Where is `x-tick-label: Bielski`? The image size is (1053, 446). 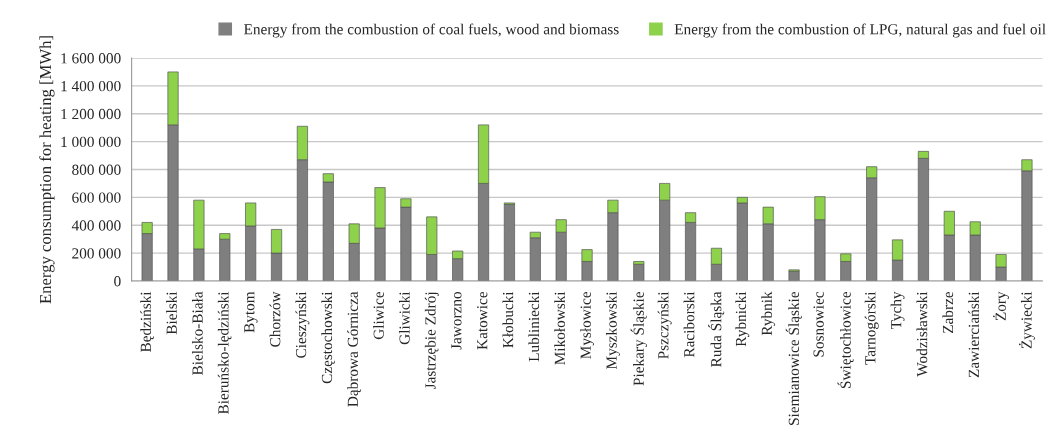 x-tick-label: Bielski is located at coordinates (171, 313).